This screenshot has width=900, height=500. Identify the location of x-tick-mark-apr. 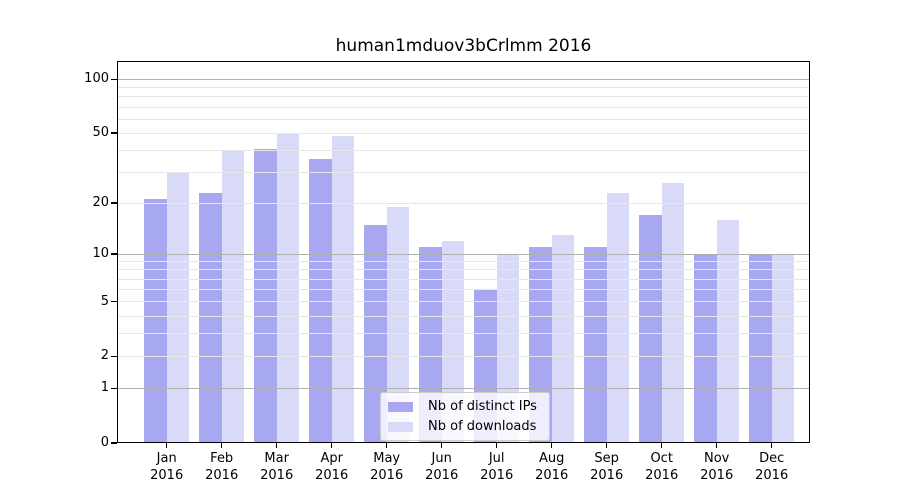
(332, 445).